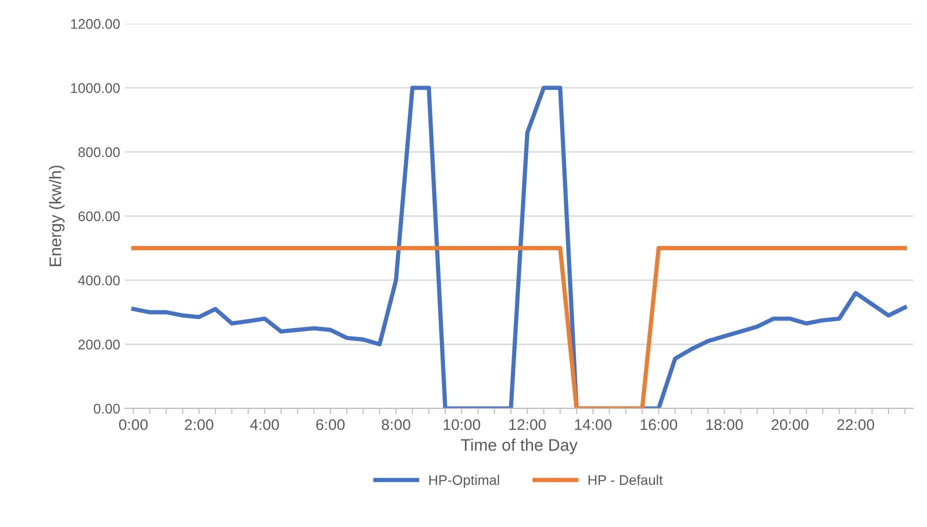 This screenshot has height=527, width=927. What do you see at coordinates (659, 424) in the screenshot?
I see `x-tick-label: 16:00` at bounding box center [659, 424].